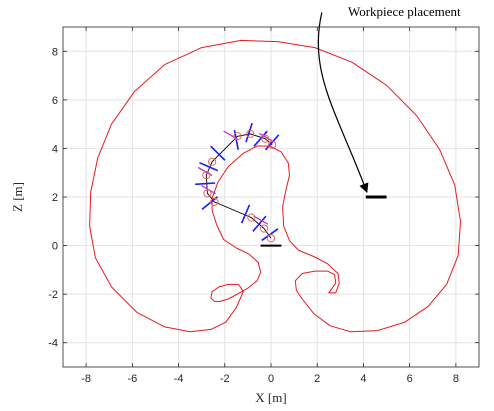  Describe the element at coordinates (55, 52) in the screenshot. I see `y-tick-label: 8` at that location.